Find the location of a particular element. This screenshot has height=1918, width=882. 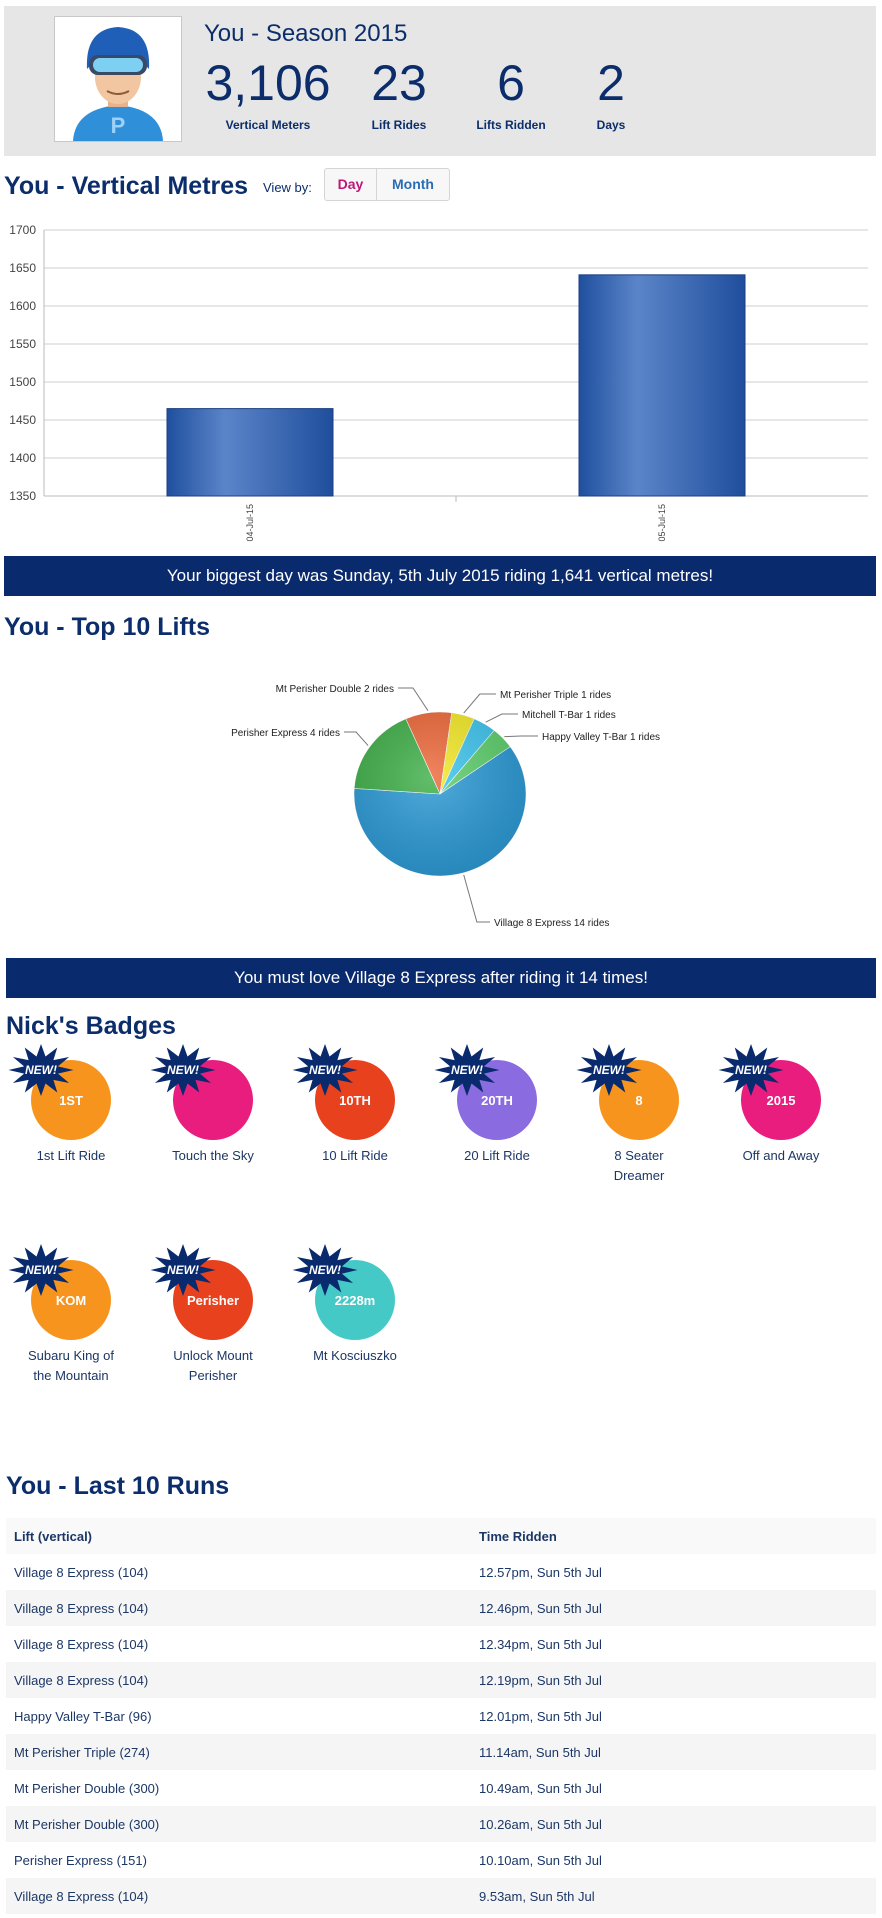

badge-item: NEW! Touch the Sky is located at coordinates (213, 1105).